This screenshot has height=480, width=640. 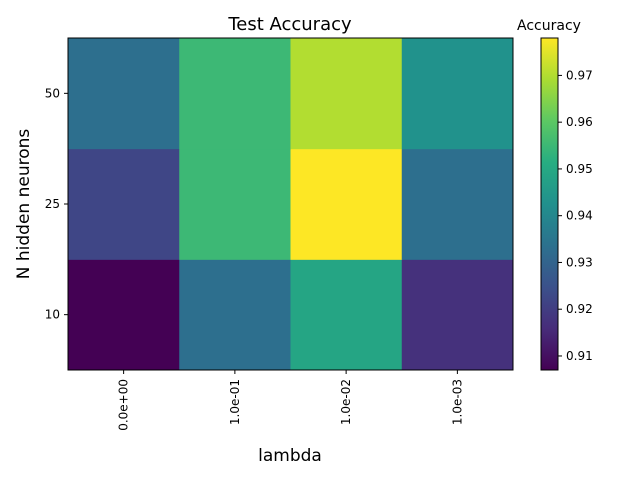 What do you see at coordinates (549, 26) in the screenshot?
I see `colorbar-label: Accuracy` at bounding box center [549, 26].